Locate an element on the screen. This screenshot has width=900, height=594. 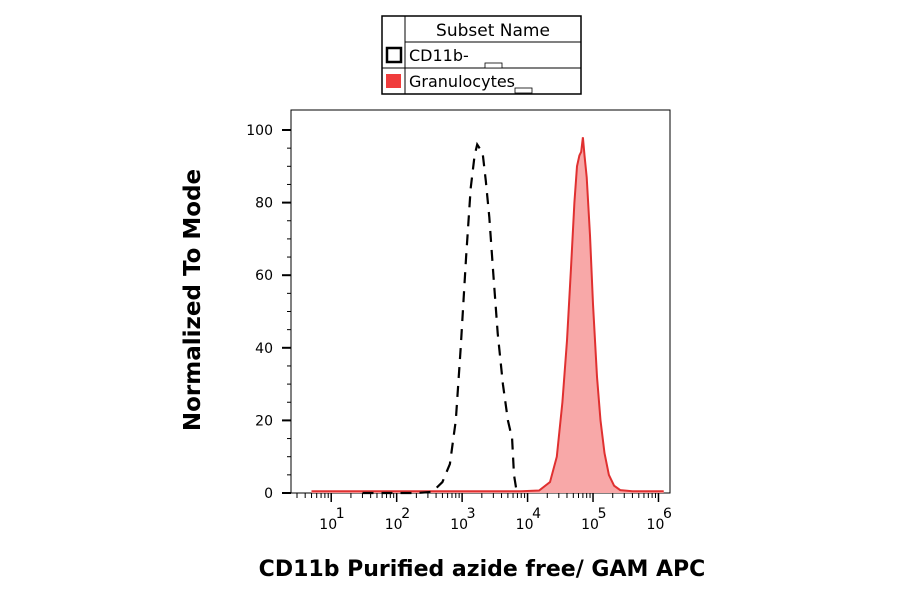
legend-swatch-granulocytes is located at coordinates (393, 81).